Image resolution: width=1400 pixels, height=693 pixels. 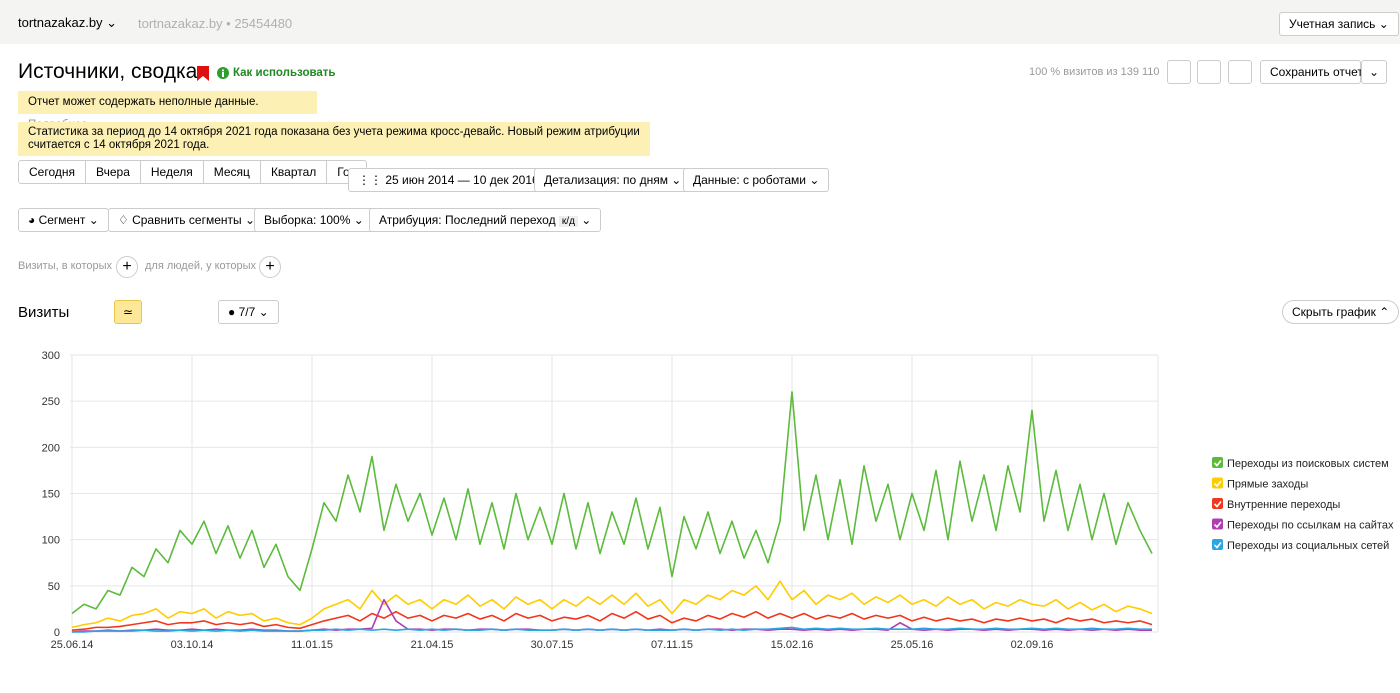 What do you see at coordinates (568, 221) in the screenshot?
I see `attribution-badge: к/д` at bounding box center [568, 221].